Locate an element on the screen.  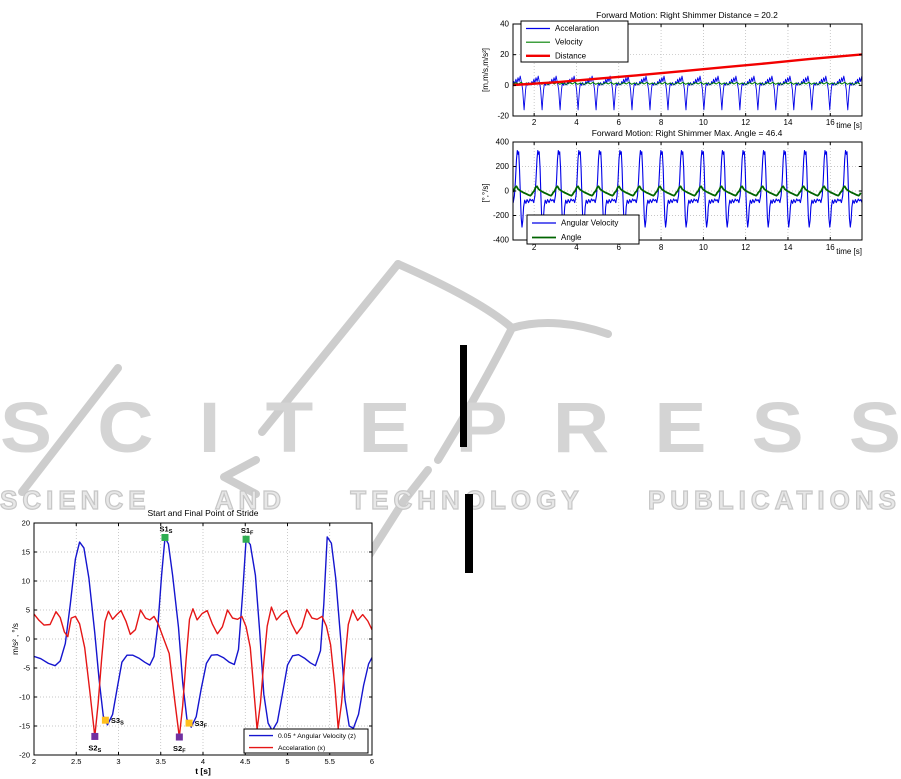
series-angular-velocity is located at coordinates (687, 189).